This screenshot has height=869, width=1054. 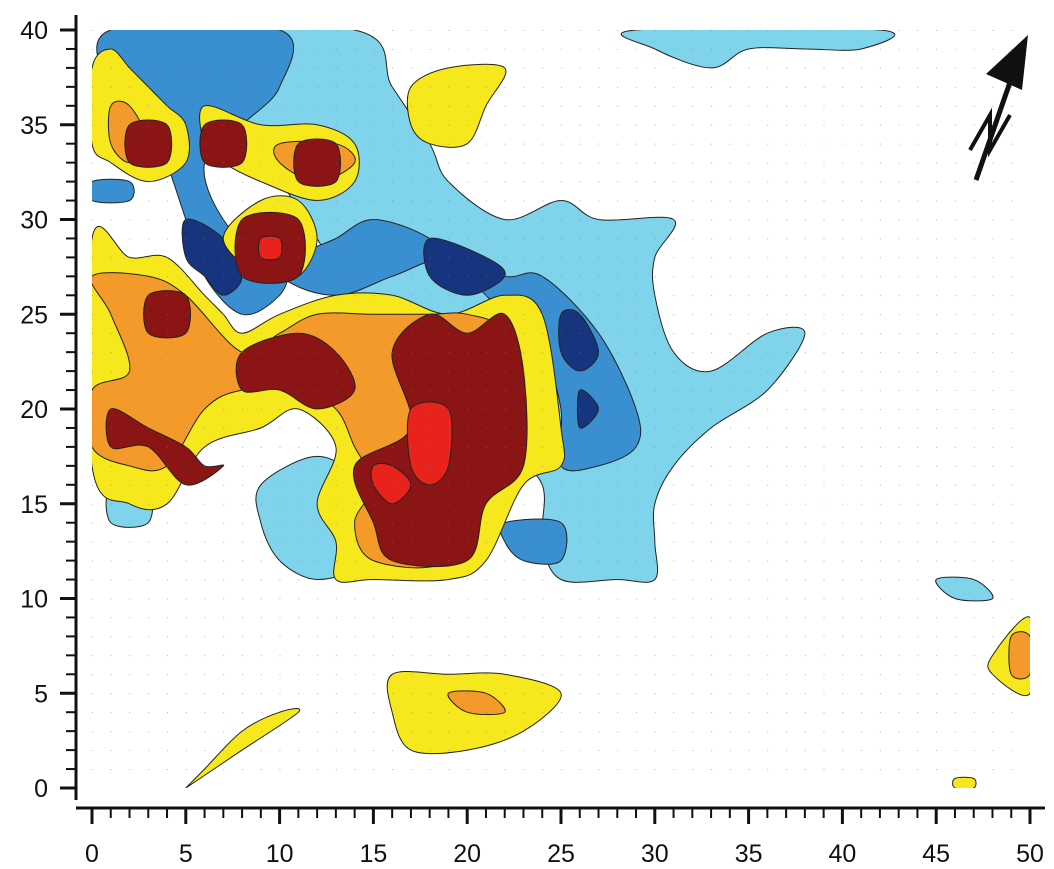 What do you see at coordinates (34, 505) in the screenshot?
I see `y-tick-label: 15` at bounding box center [34, 505].